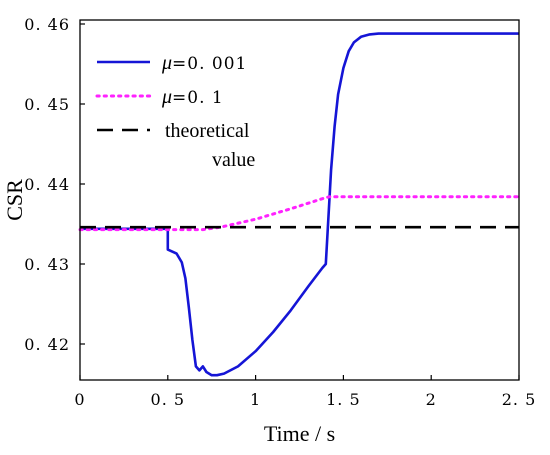 Image resolution: width=550 pixels, height=455 pixels. What do you see at coordinates (343, 399) in the screenshot?
I see `x-tick-label: 1. 5` at bounding box center [343, 399].